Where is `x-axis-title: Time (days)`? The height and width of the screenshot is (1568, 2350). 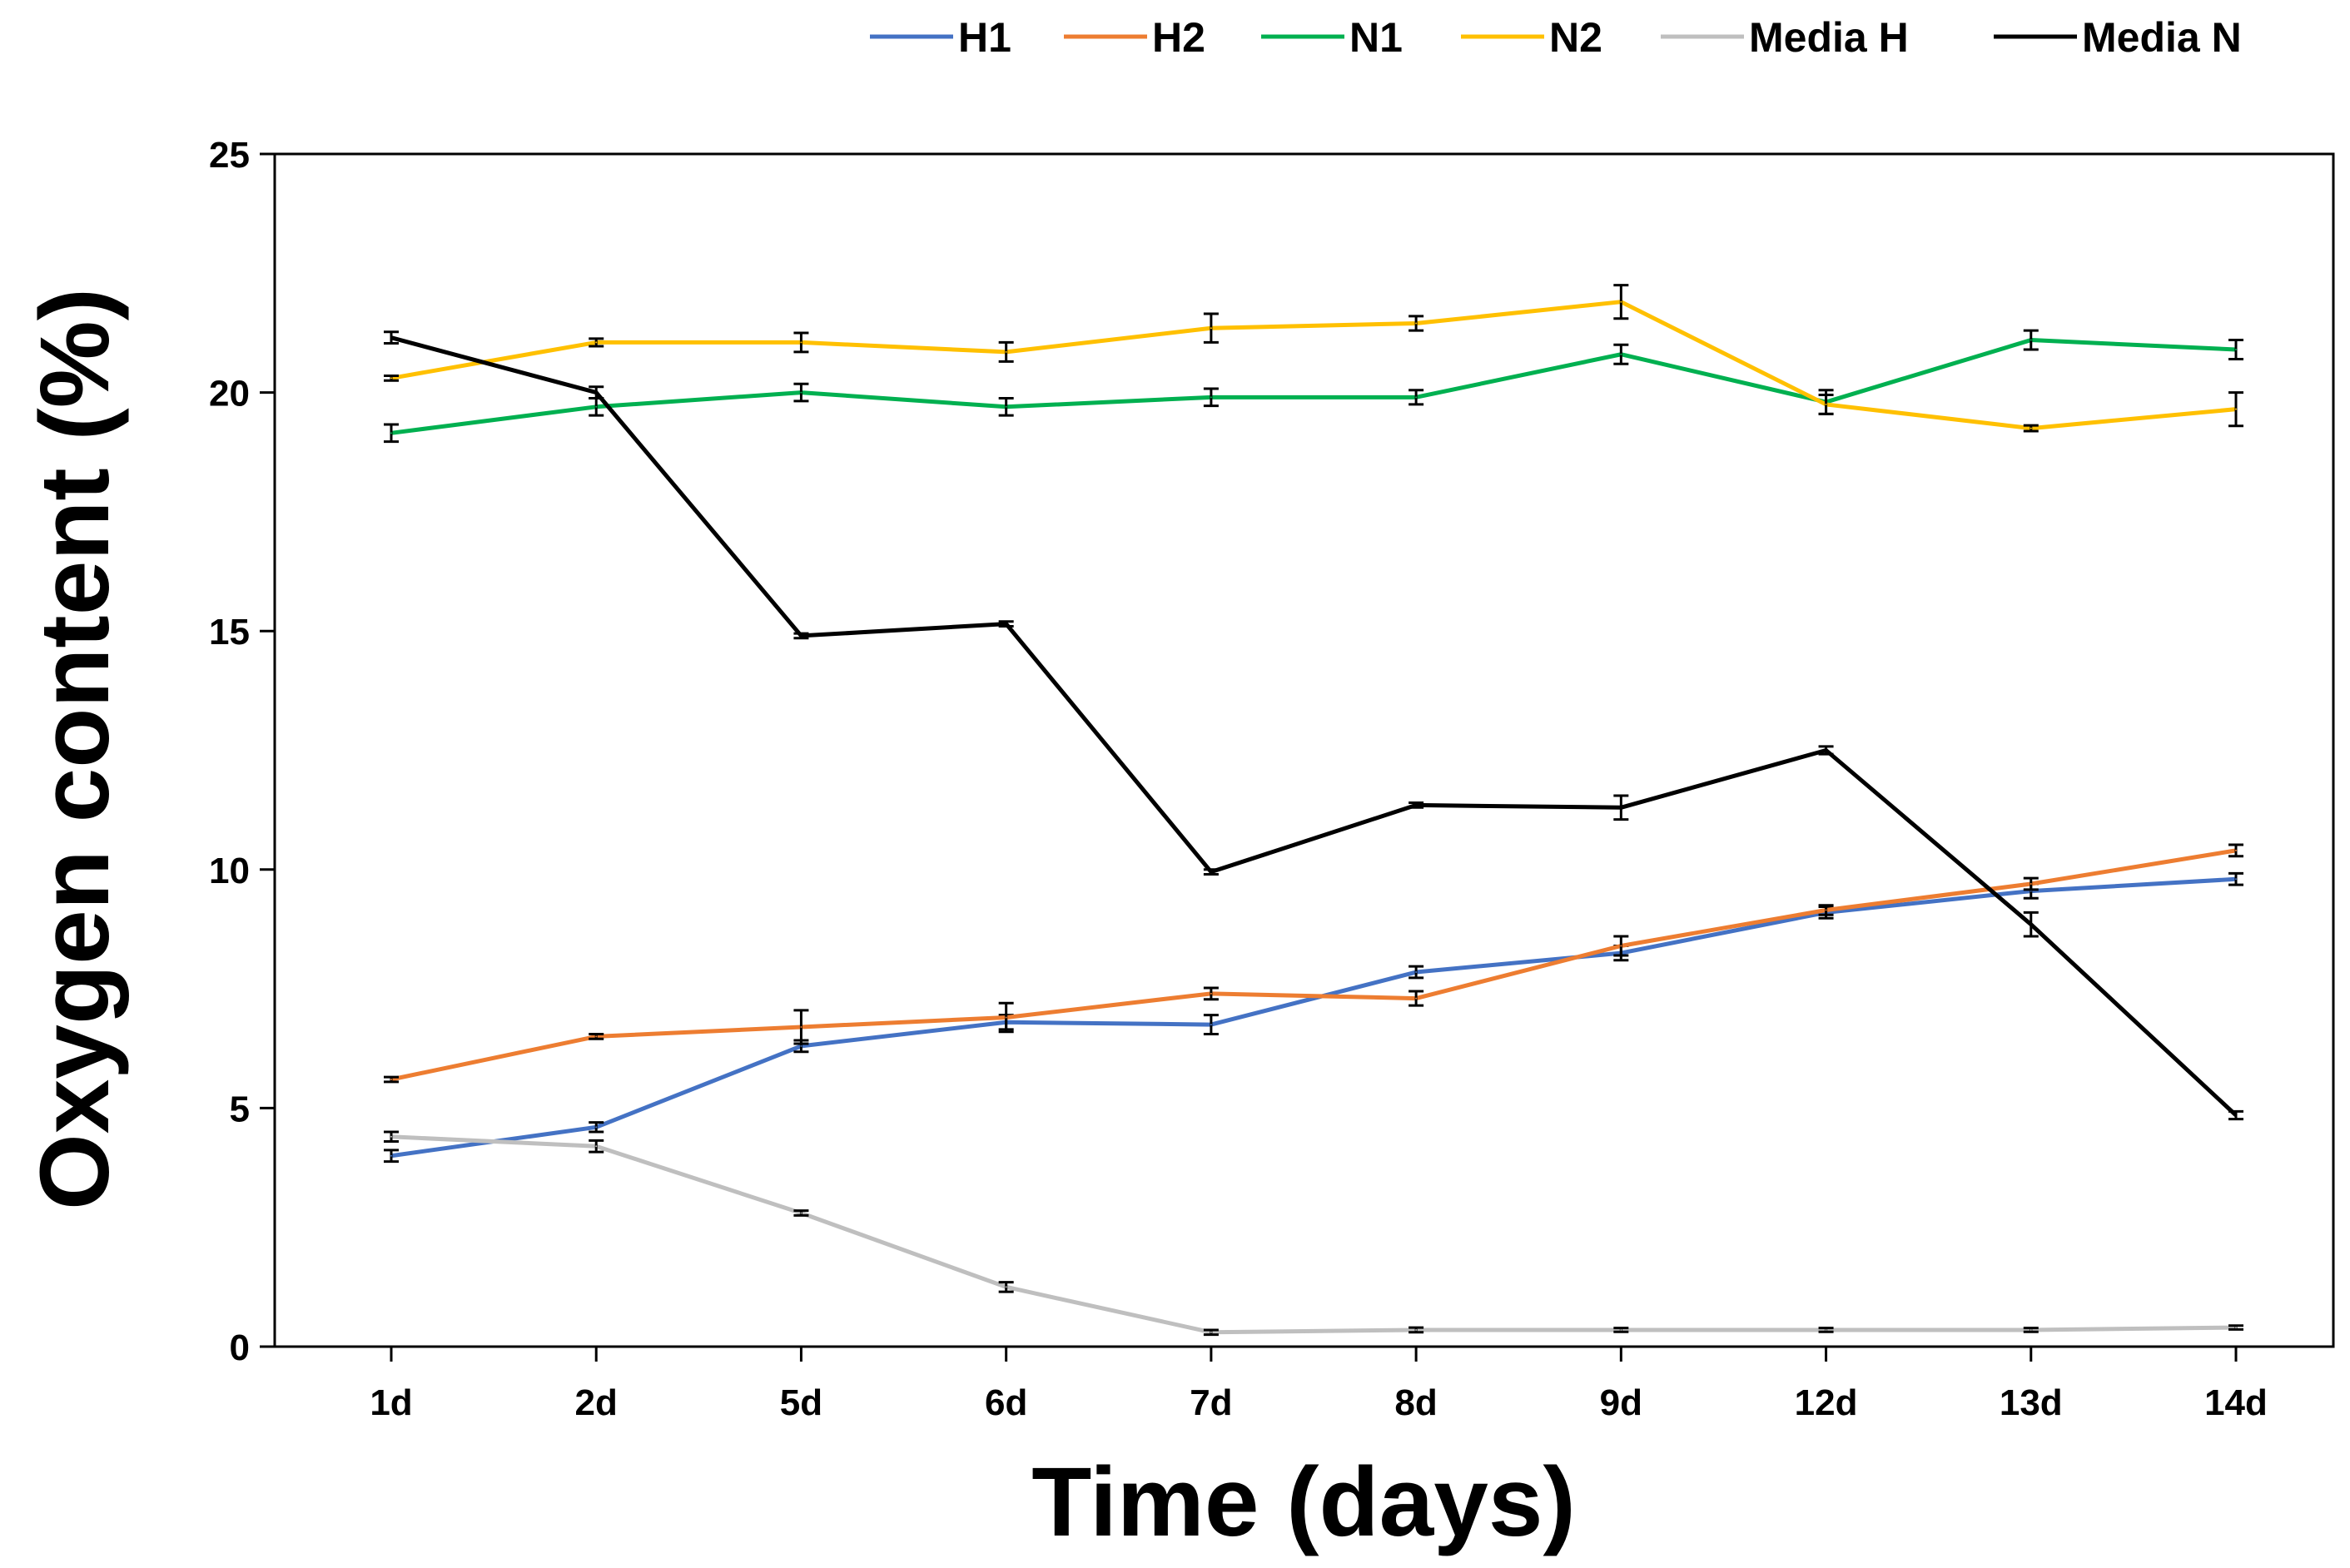 x-axis-title: Time (days) is located at coordinates (1304, 1502).